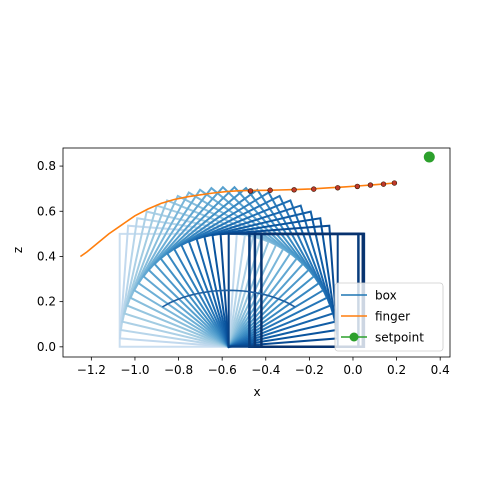 The image size is (500, 500). I want to click on x-tick-label: −0.4, so click(265, 370).